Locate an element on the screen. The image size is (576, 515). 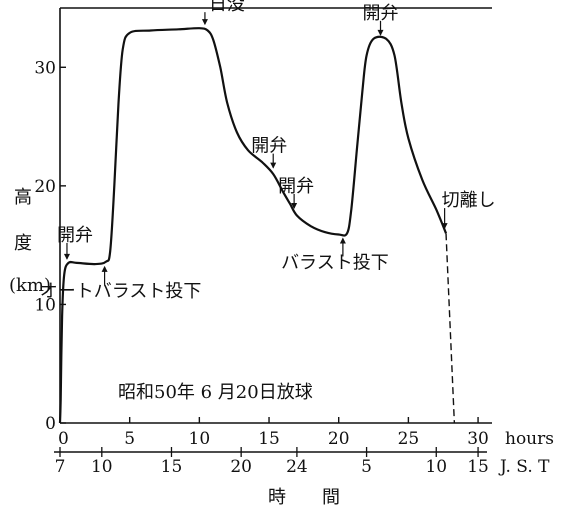
x-tick-label: 25 is located at coordinates (409, 439).